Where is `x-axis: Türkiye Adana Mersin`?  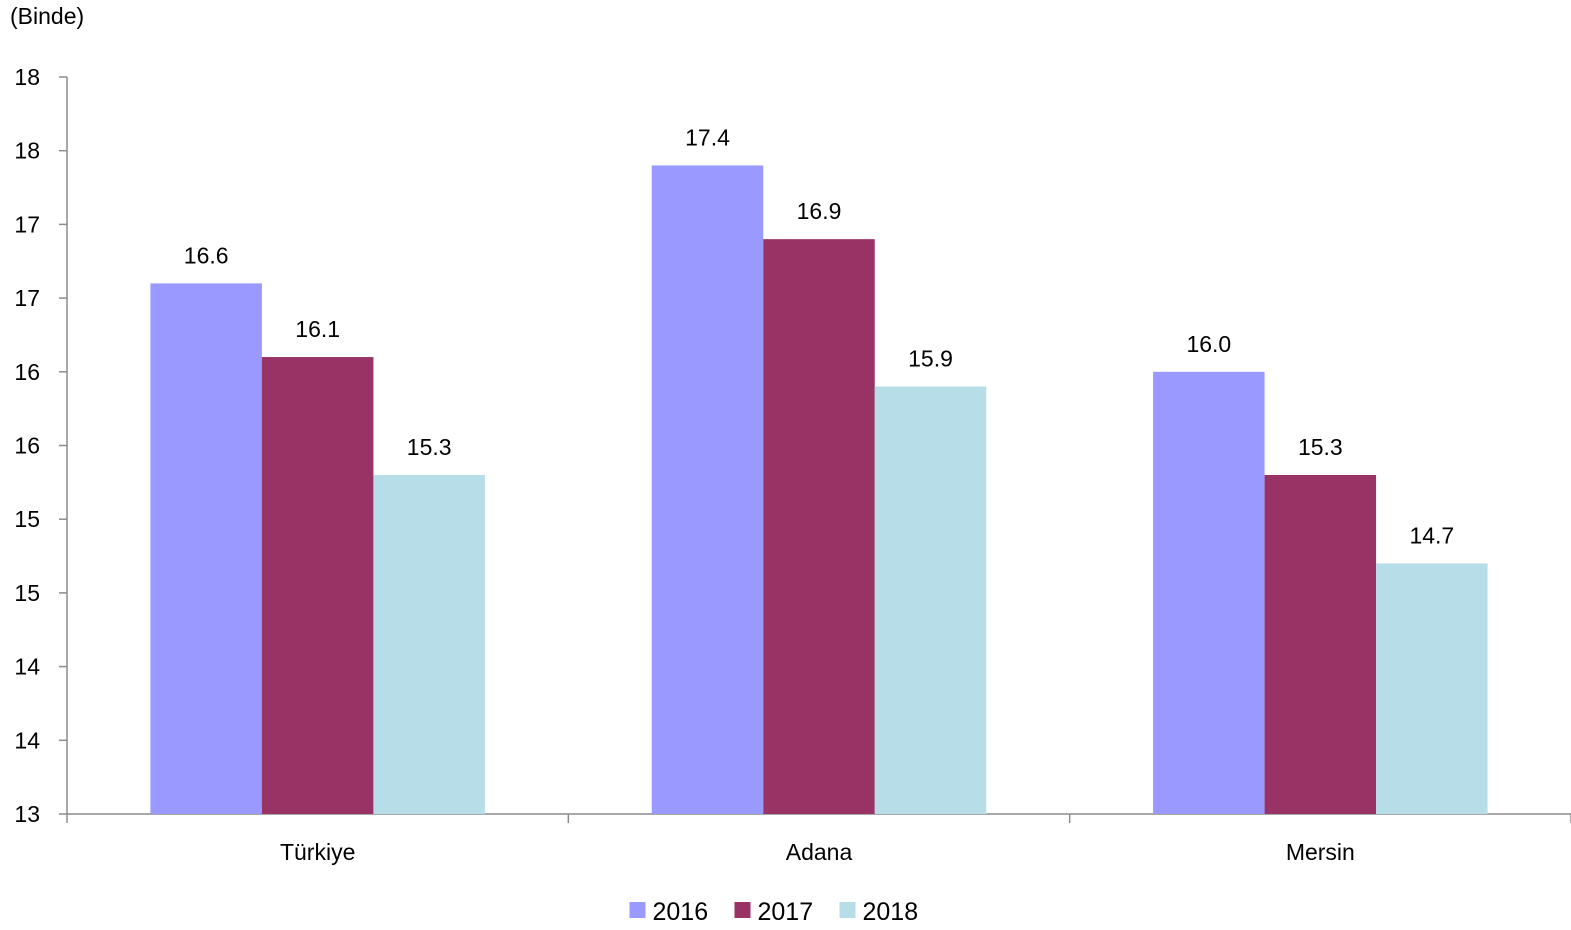
x-axis: Türkiye Adana Mersin is located at coordinates (818, 839).